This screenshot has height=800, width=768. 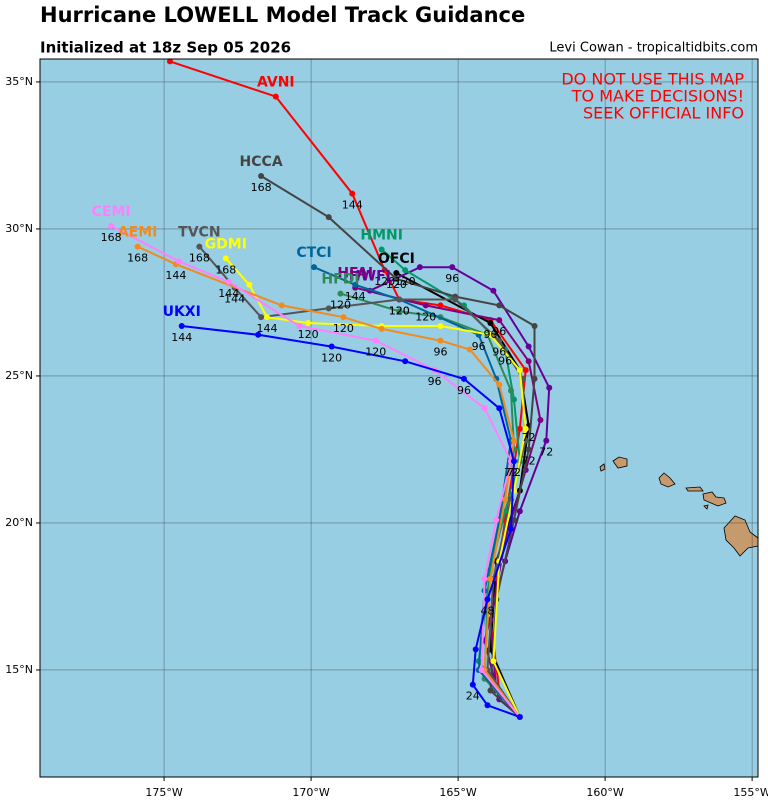 What do you see at coordinates (653, 48) in the screenshot?
I see `credit: Levi Cowan - tropicaltidbits.com` at bounding box center [653, 48].